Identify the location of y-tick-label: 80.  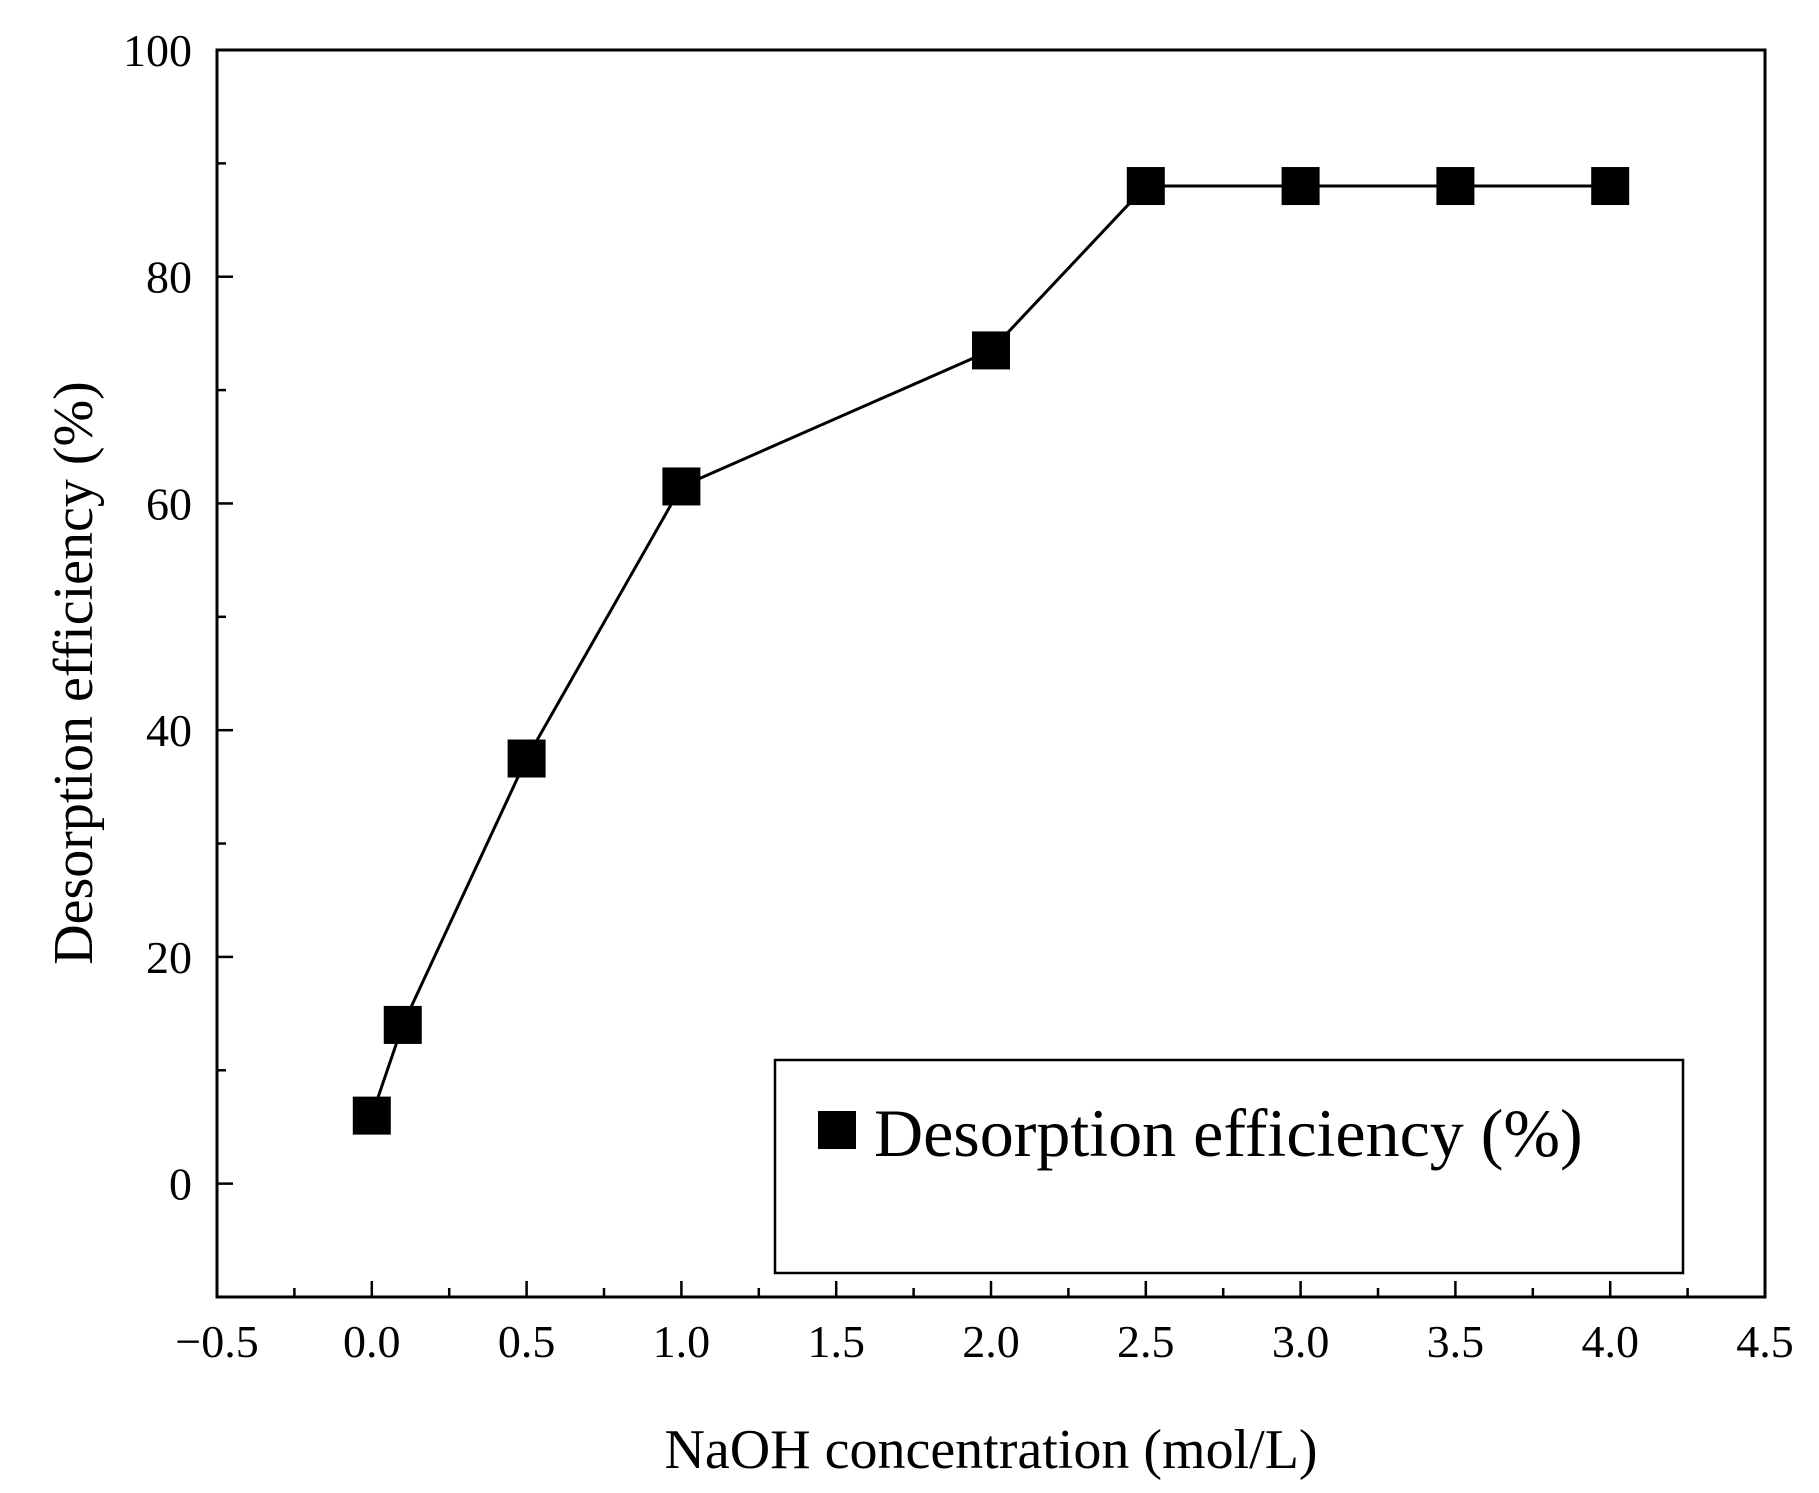
(169, 277).